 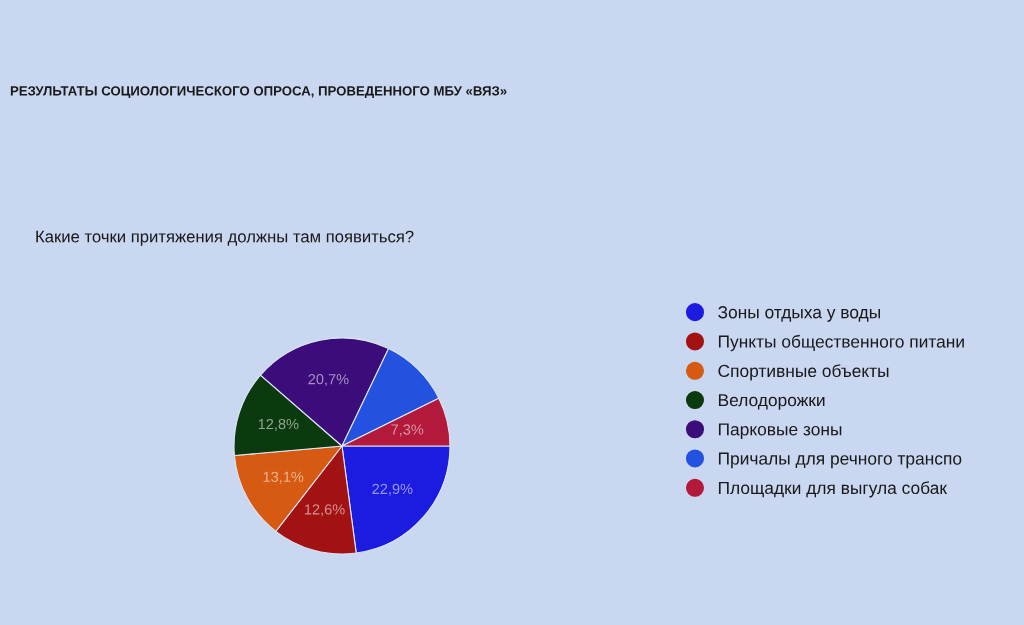 I want to click on legend-label: Площадки для выгула собак, so click(x=833, y=489).